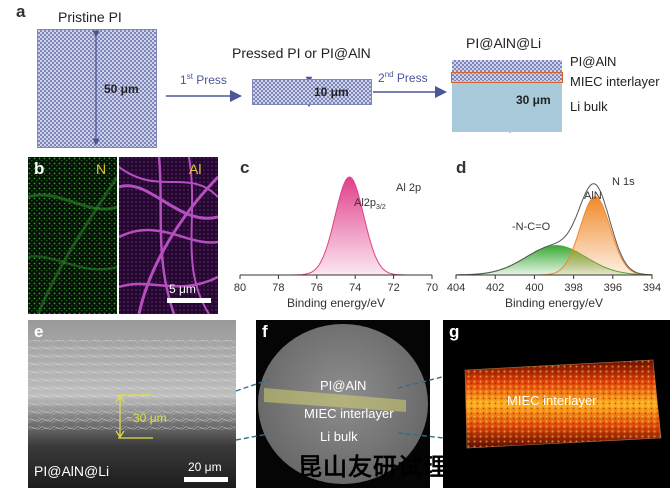 The image size is (671, 489). Describe the element at coordinates (203, 79) in the screenshot. I see `press1-label: 1st Press` at that location.